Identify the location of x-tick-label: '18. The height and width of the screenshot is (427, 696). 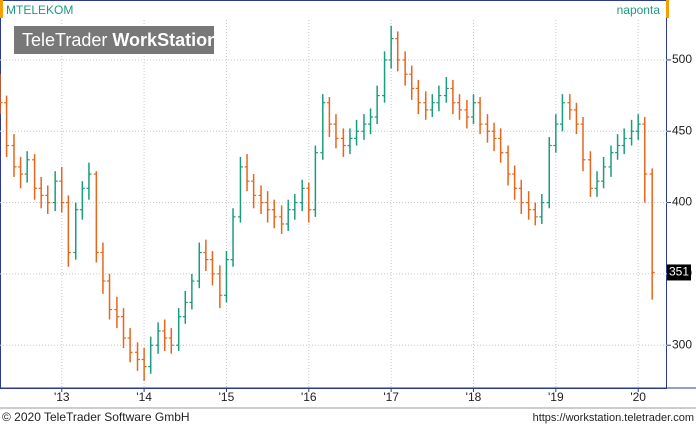
(474, 397).